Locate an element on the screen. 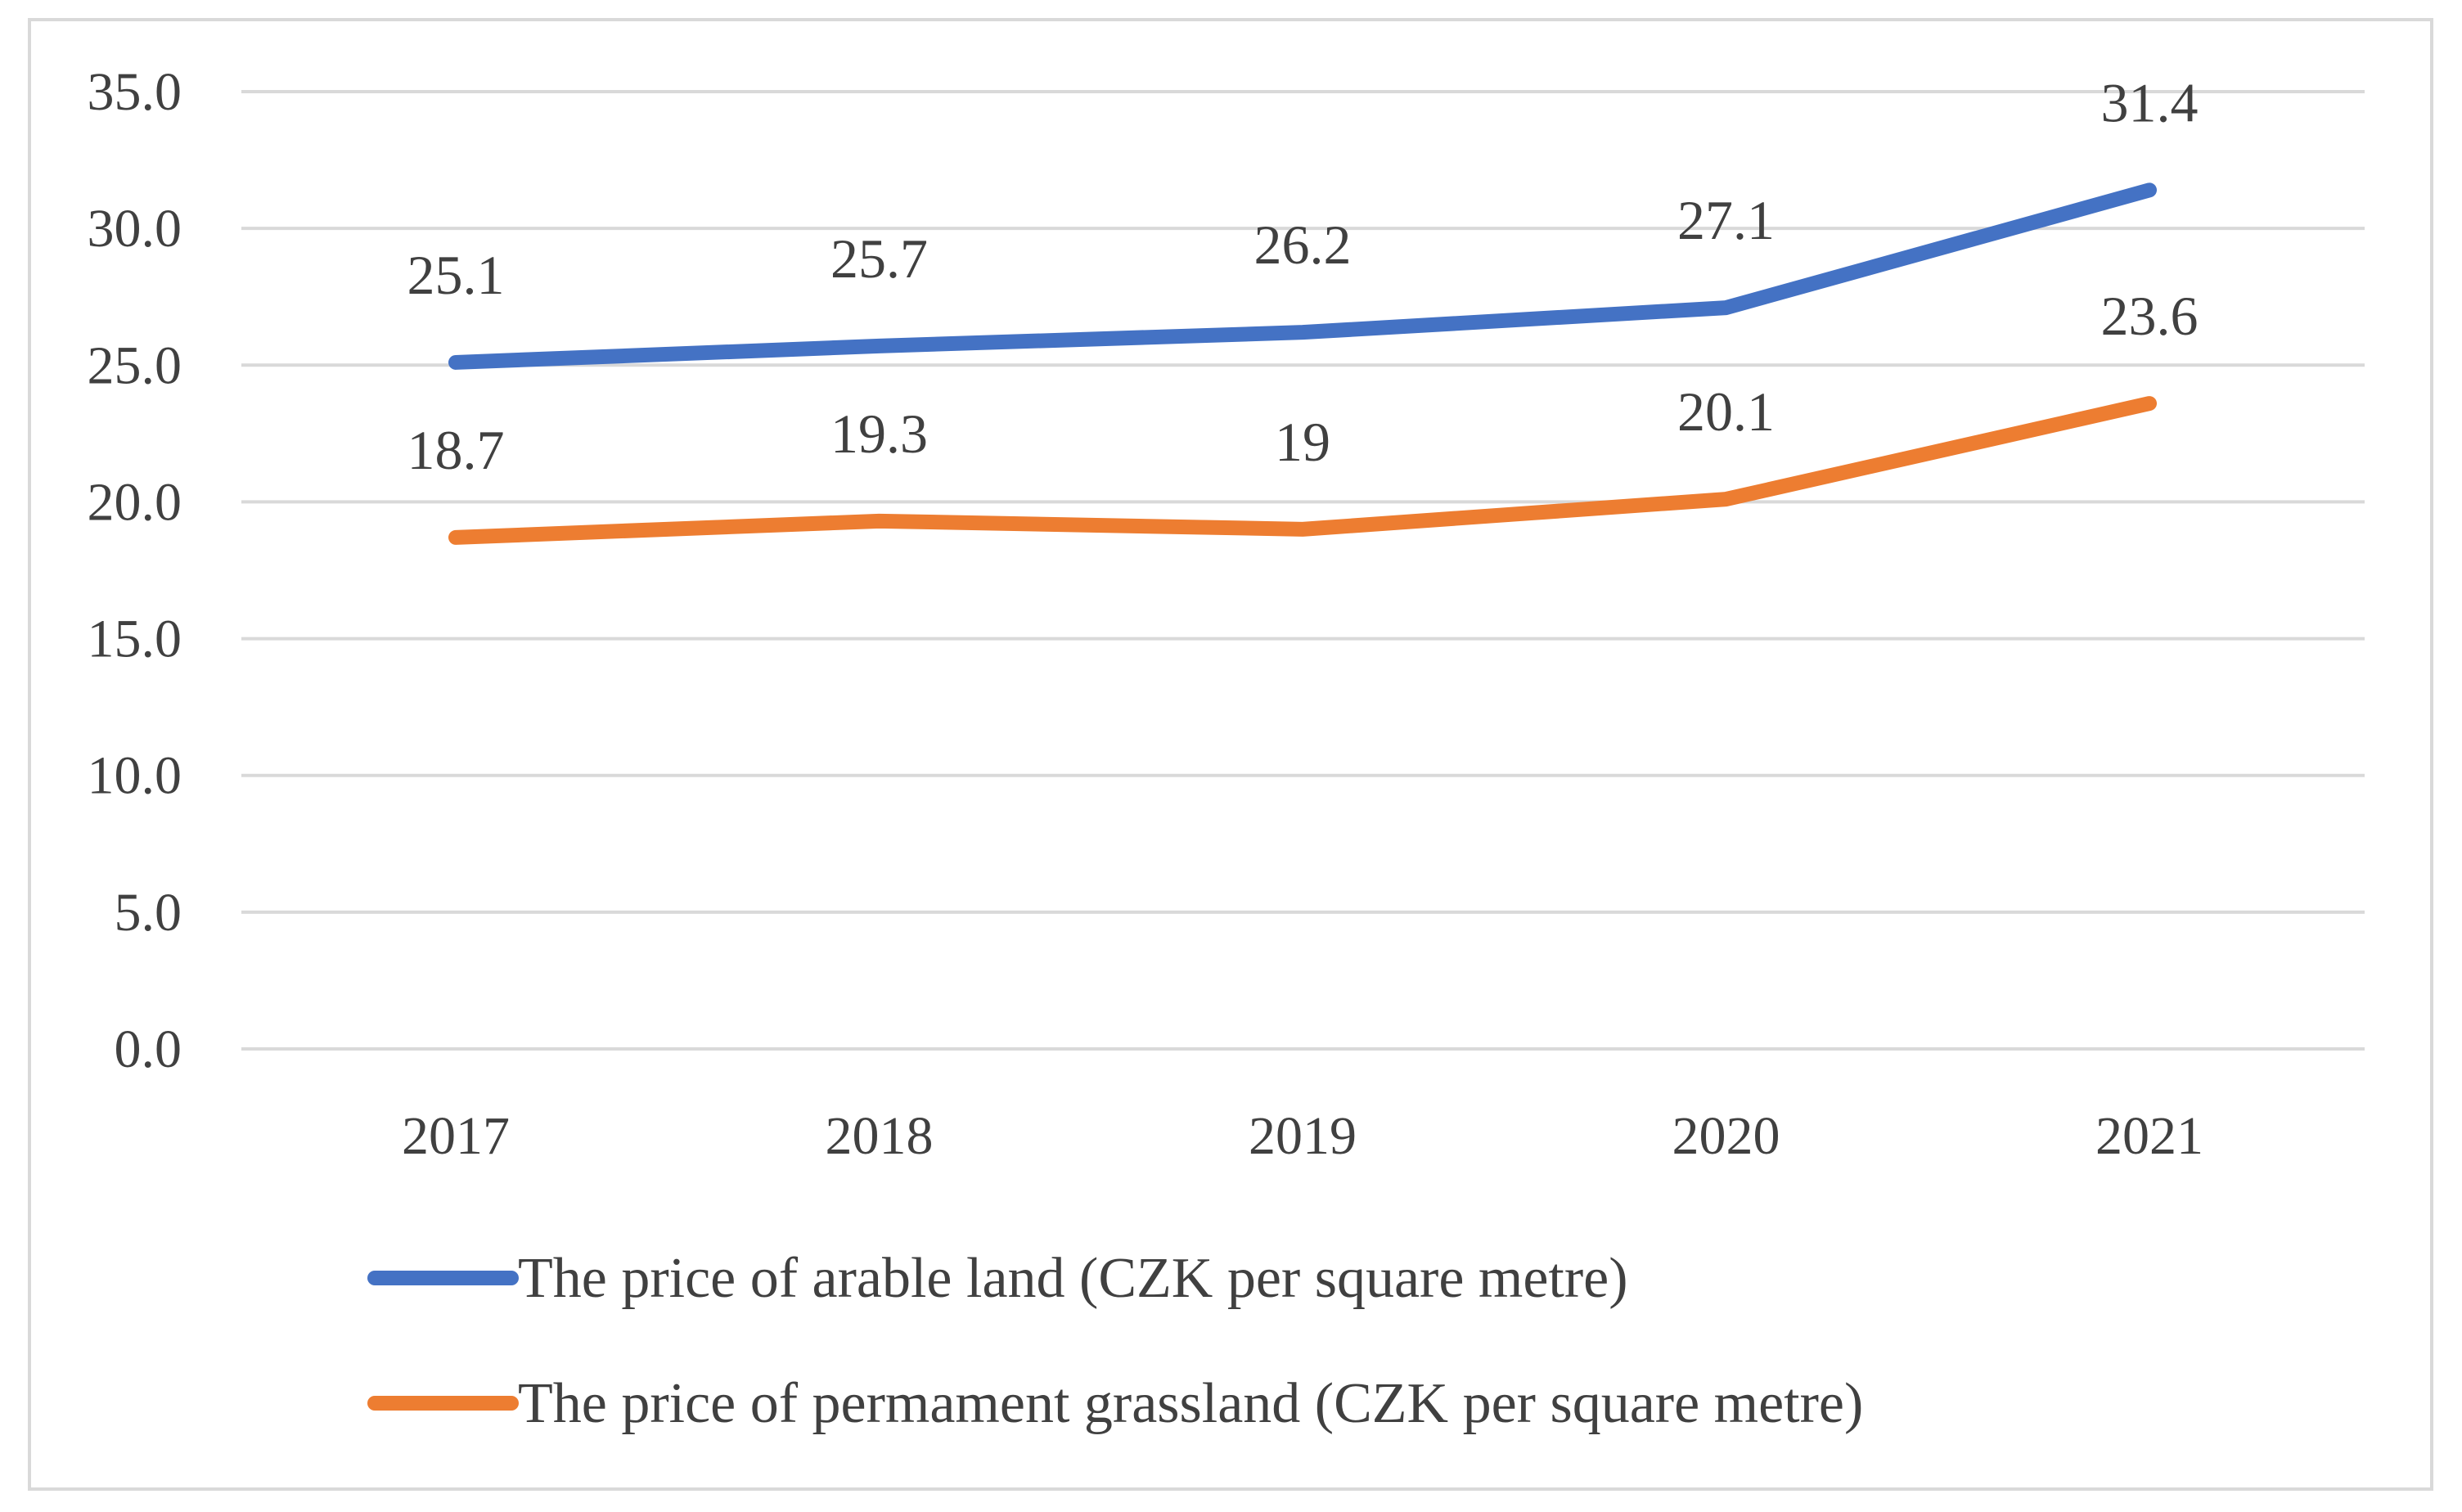  data-label-s1-2018: 25.7 is located at coordinates (879, 258).